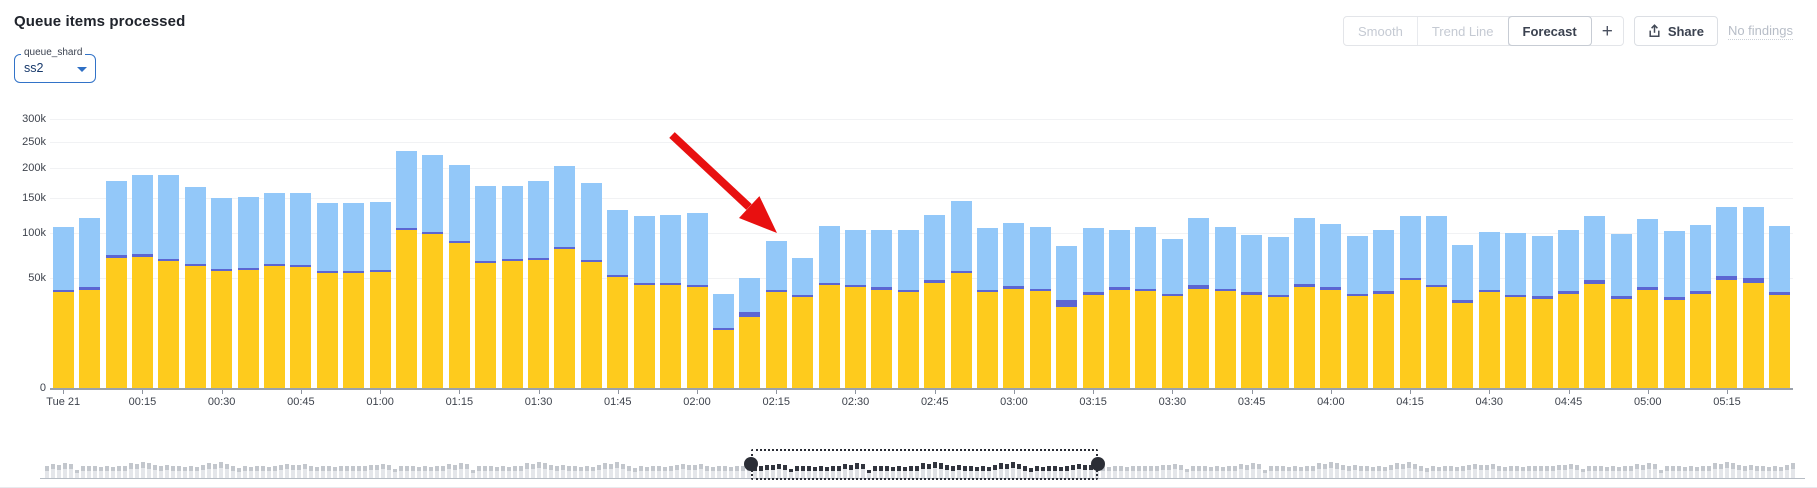  What do you see at coordinates (1381, 31) in the screenshot?
I see `smooth-button: Smooth` at bounding box center [1381, 31].